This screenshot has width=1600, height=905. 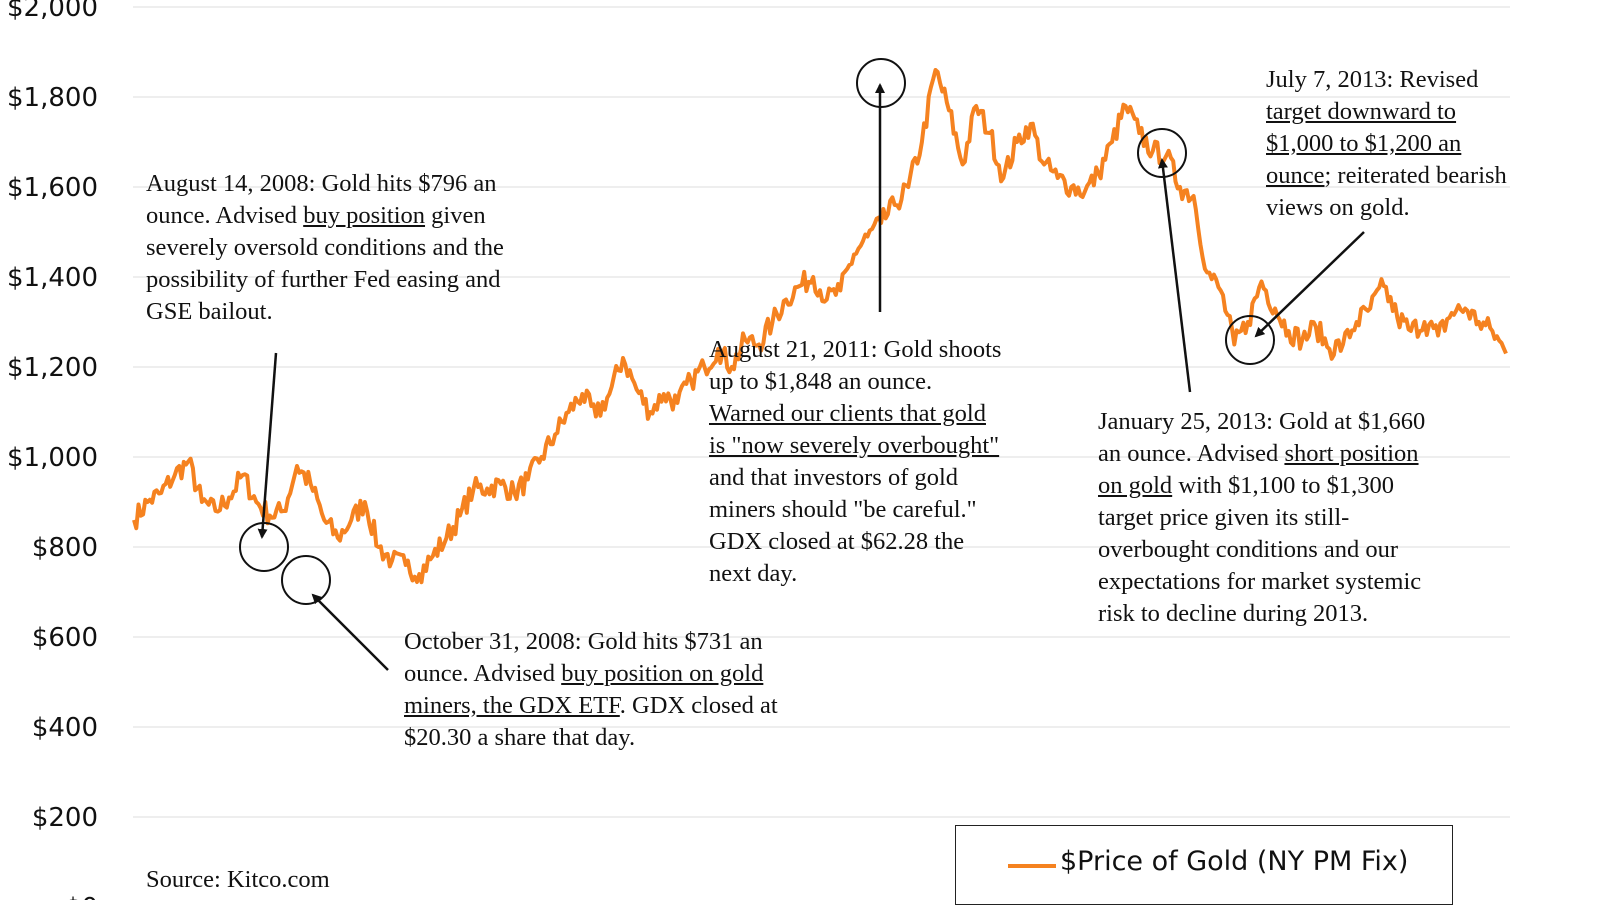 I want to click on annotation-line: miners, the GDX ETF. GDX closed at, so click(x=591, y=706).